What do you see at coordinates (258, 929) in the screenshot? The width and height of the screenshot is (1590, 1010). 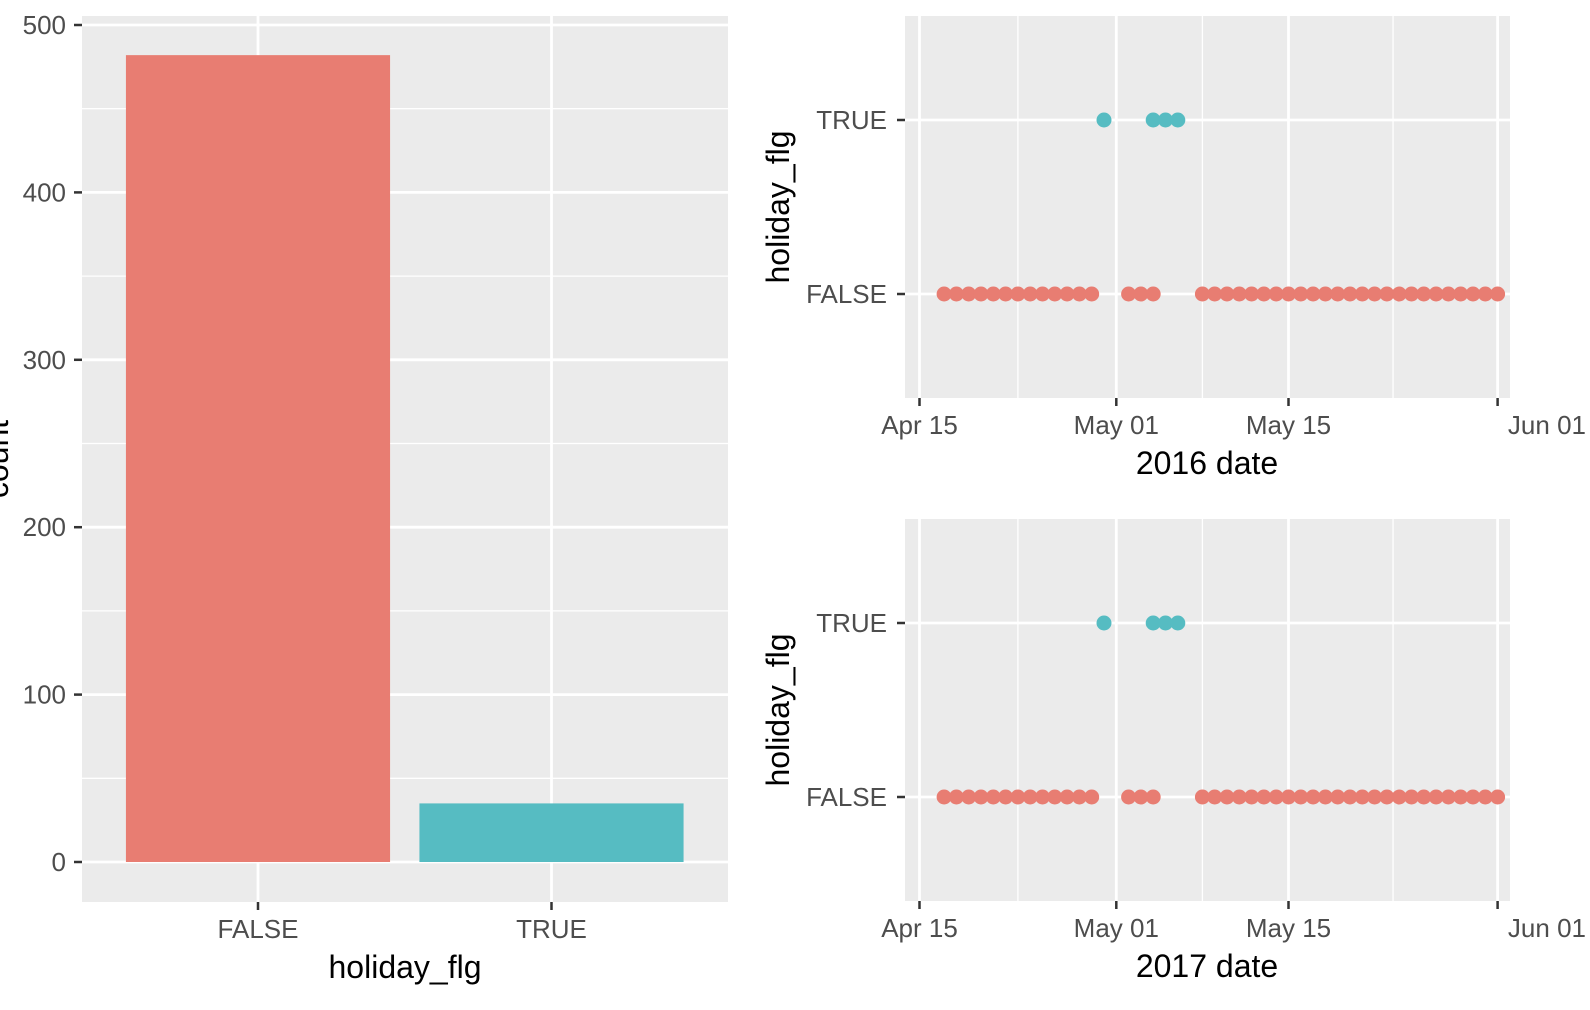 I see `bar-x-tick-label: FALSE` at bounding box center [258, 929].